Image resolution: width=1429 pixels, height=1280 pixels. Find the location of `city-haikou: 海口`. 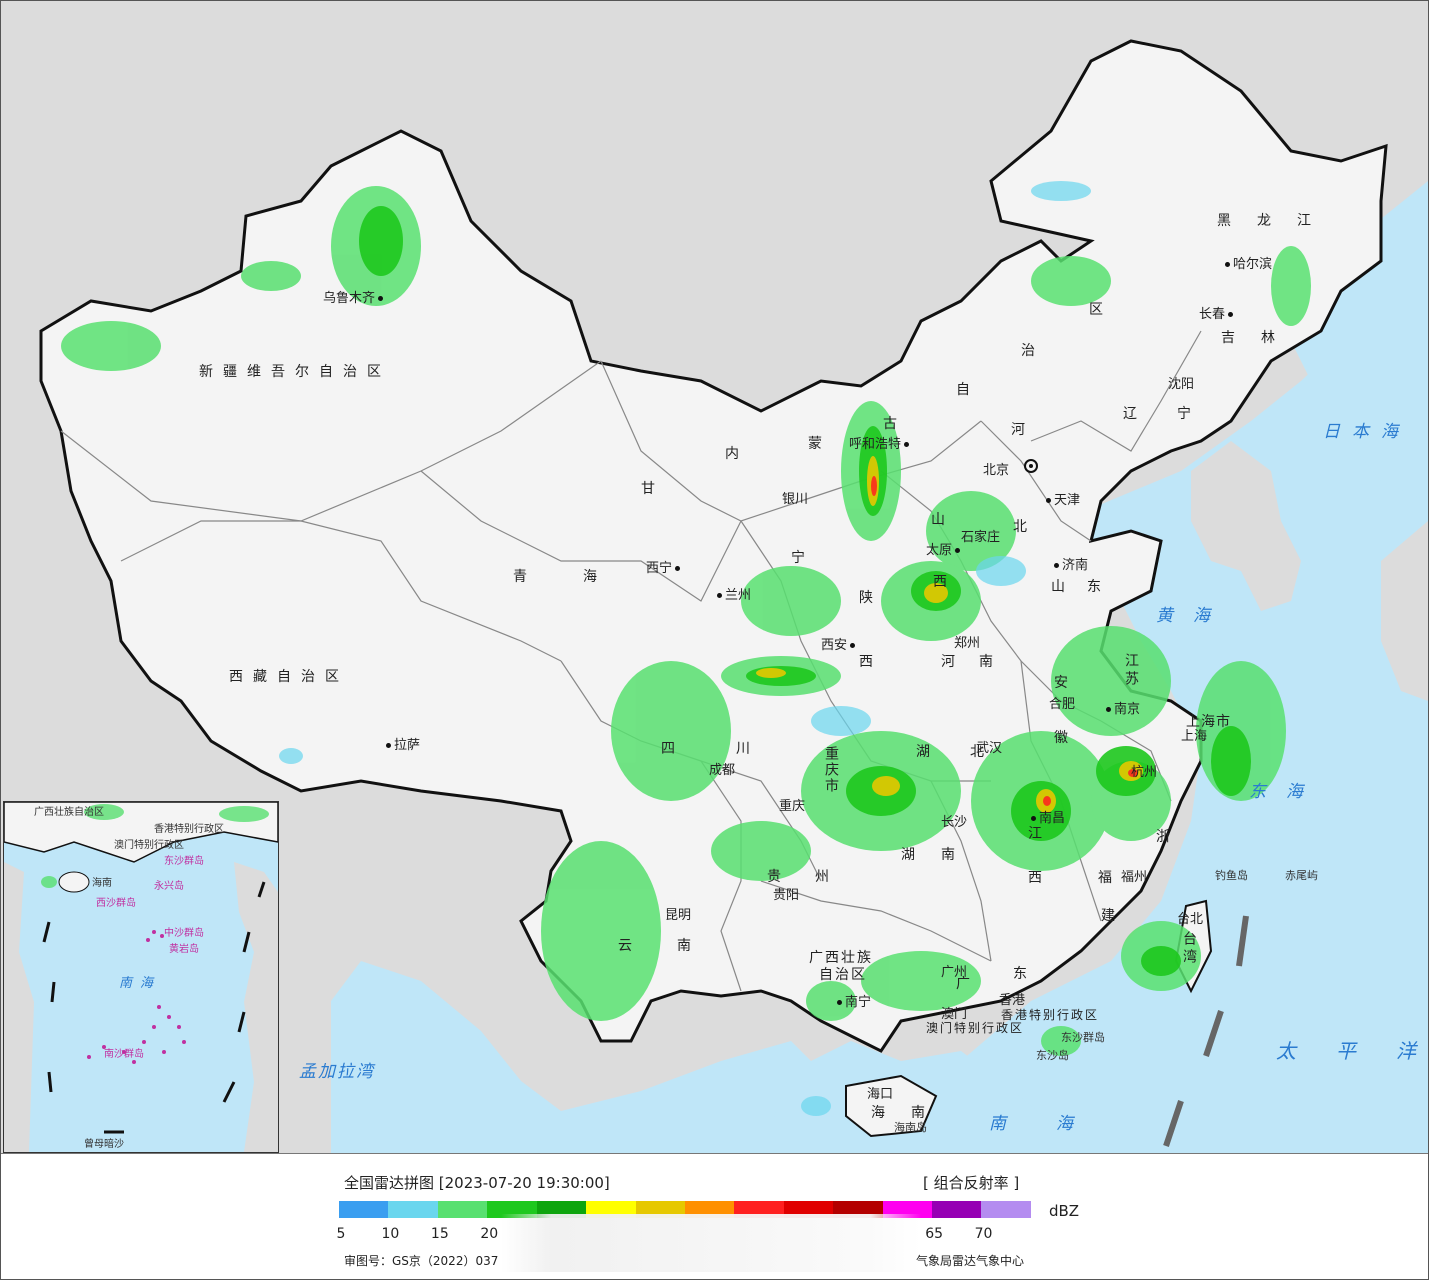

city-haikou: 海口 is located at coordinates (880, 1094).